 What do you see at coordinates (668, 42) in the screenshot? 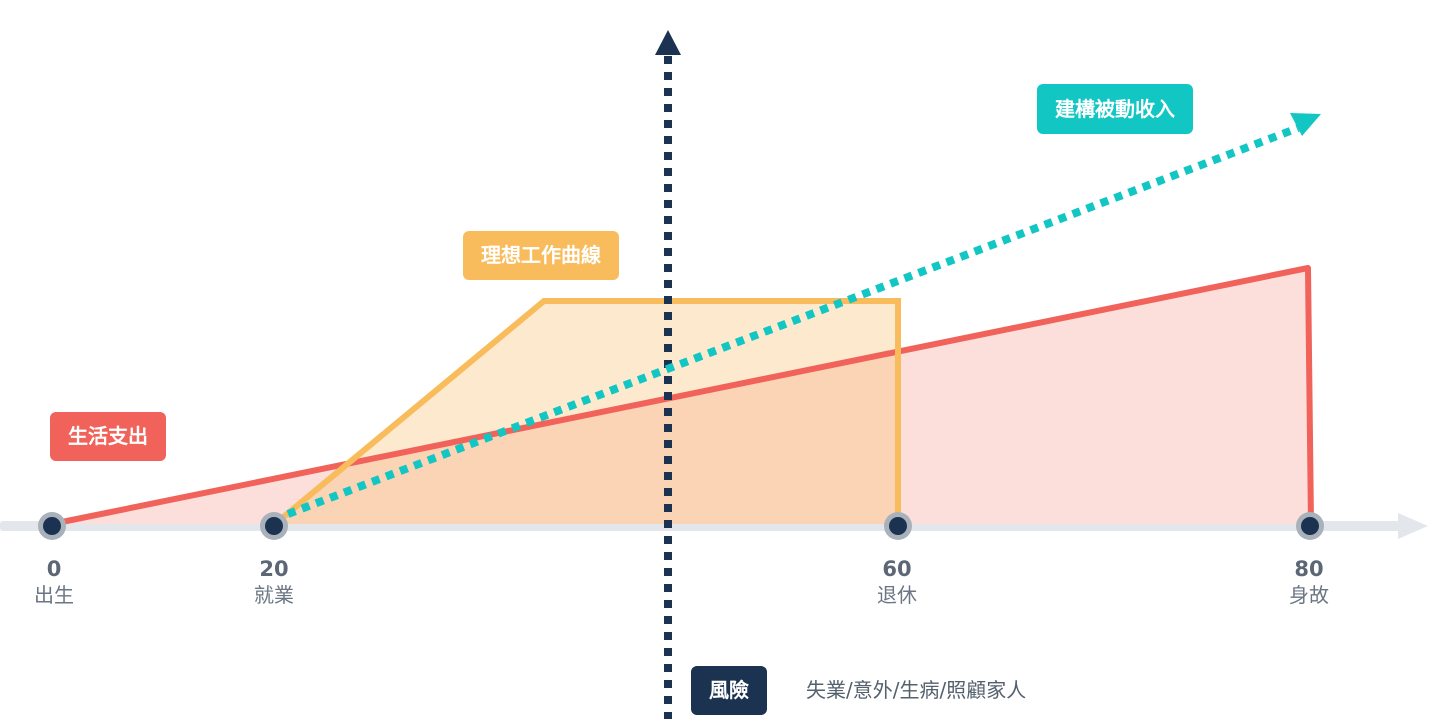
I see `risk-arrow-head` at bounding box center [668, 42].